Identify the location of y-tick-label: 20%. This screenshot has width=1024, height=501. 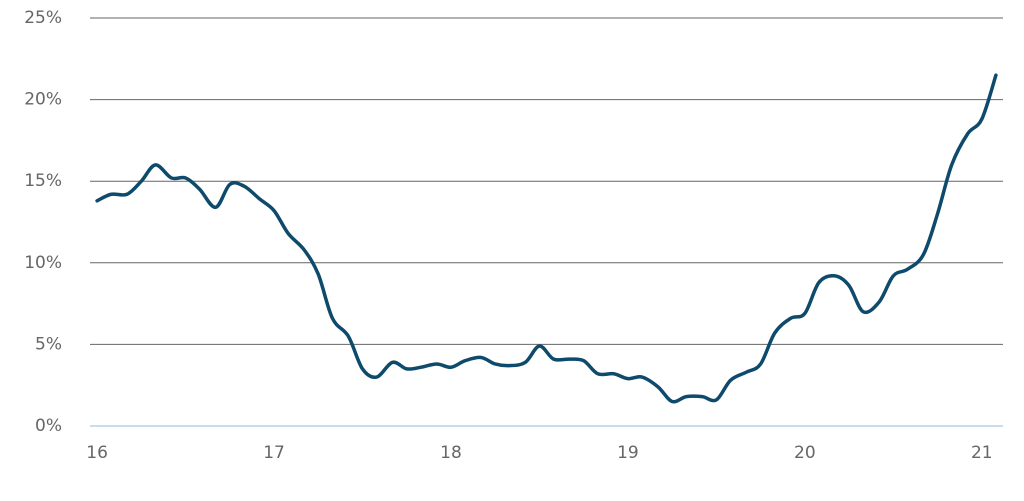
(43, 100).